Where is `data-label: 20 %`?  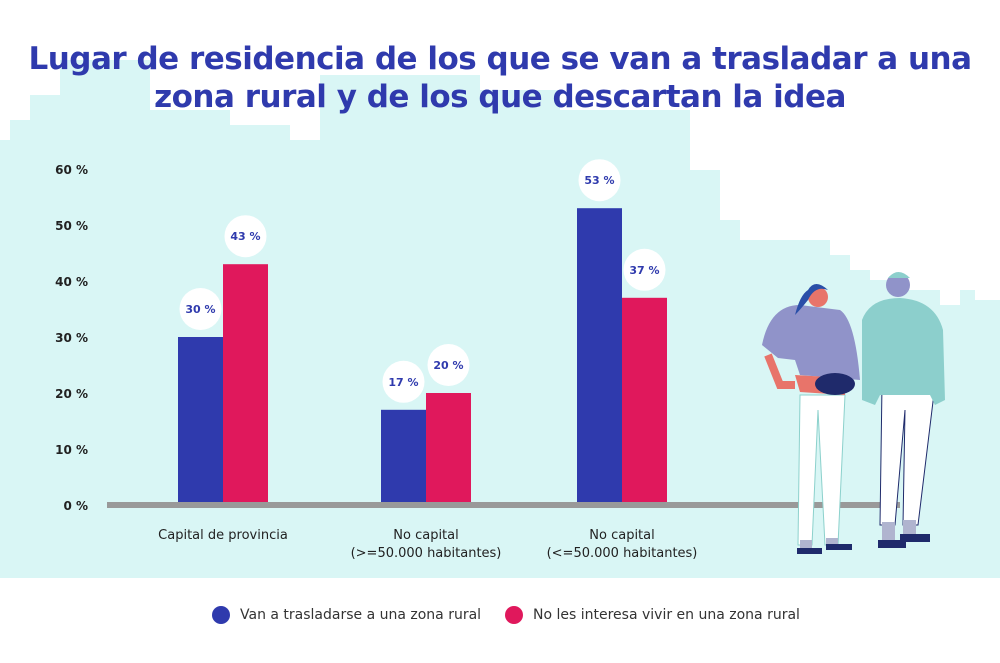
data-label: 20 % is located at coordinates (448, 365).